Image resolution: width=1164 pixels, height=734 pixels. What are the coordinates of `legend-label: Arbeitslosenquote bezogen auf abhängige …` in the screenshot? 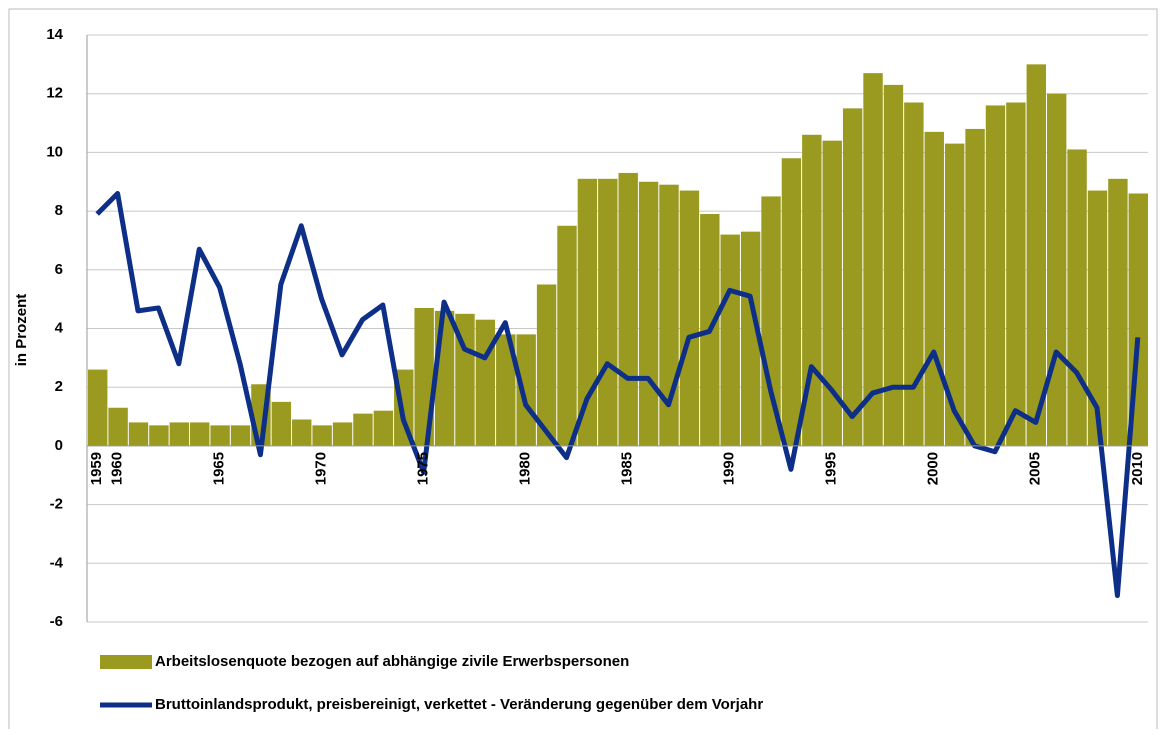 It's located at (392, 661).